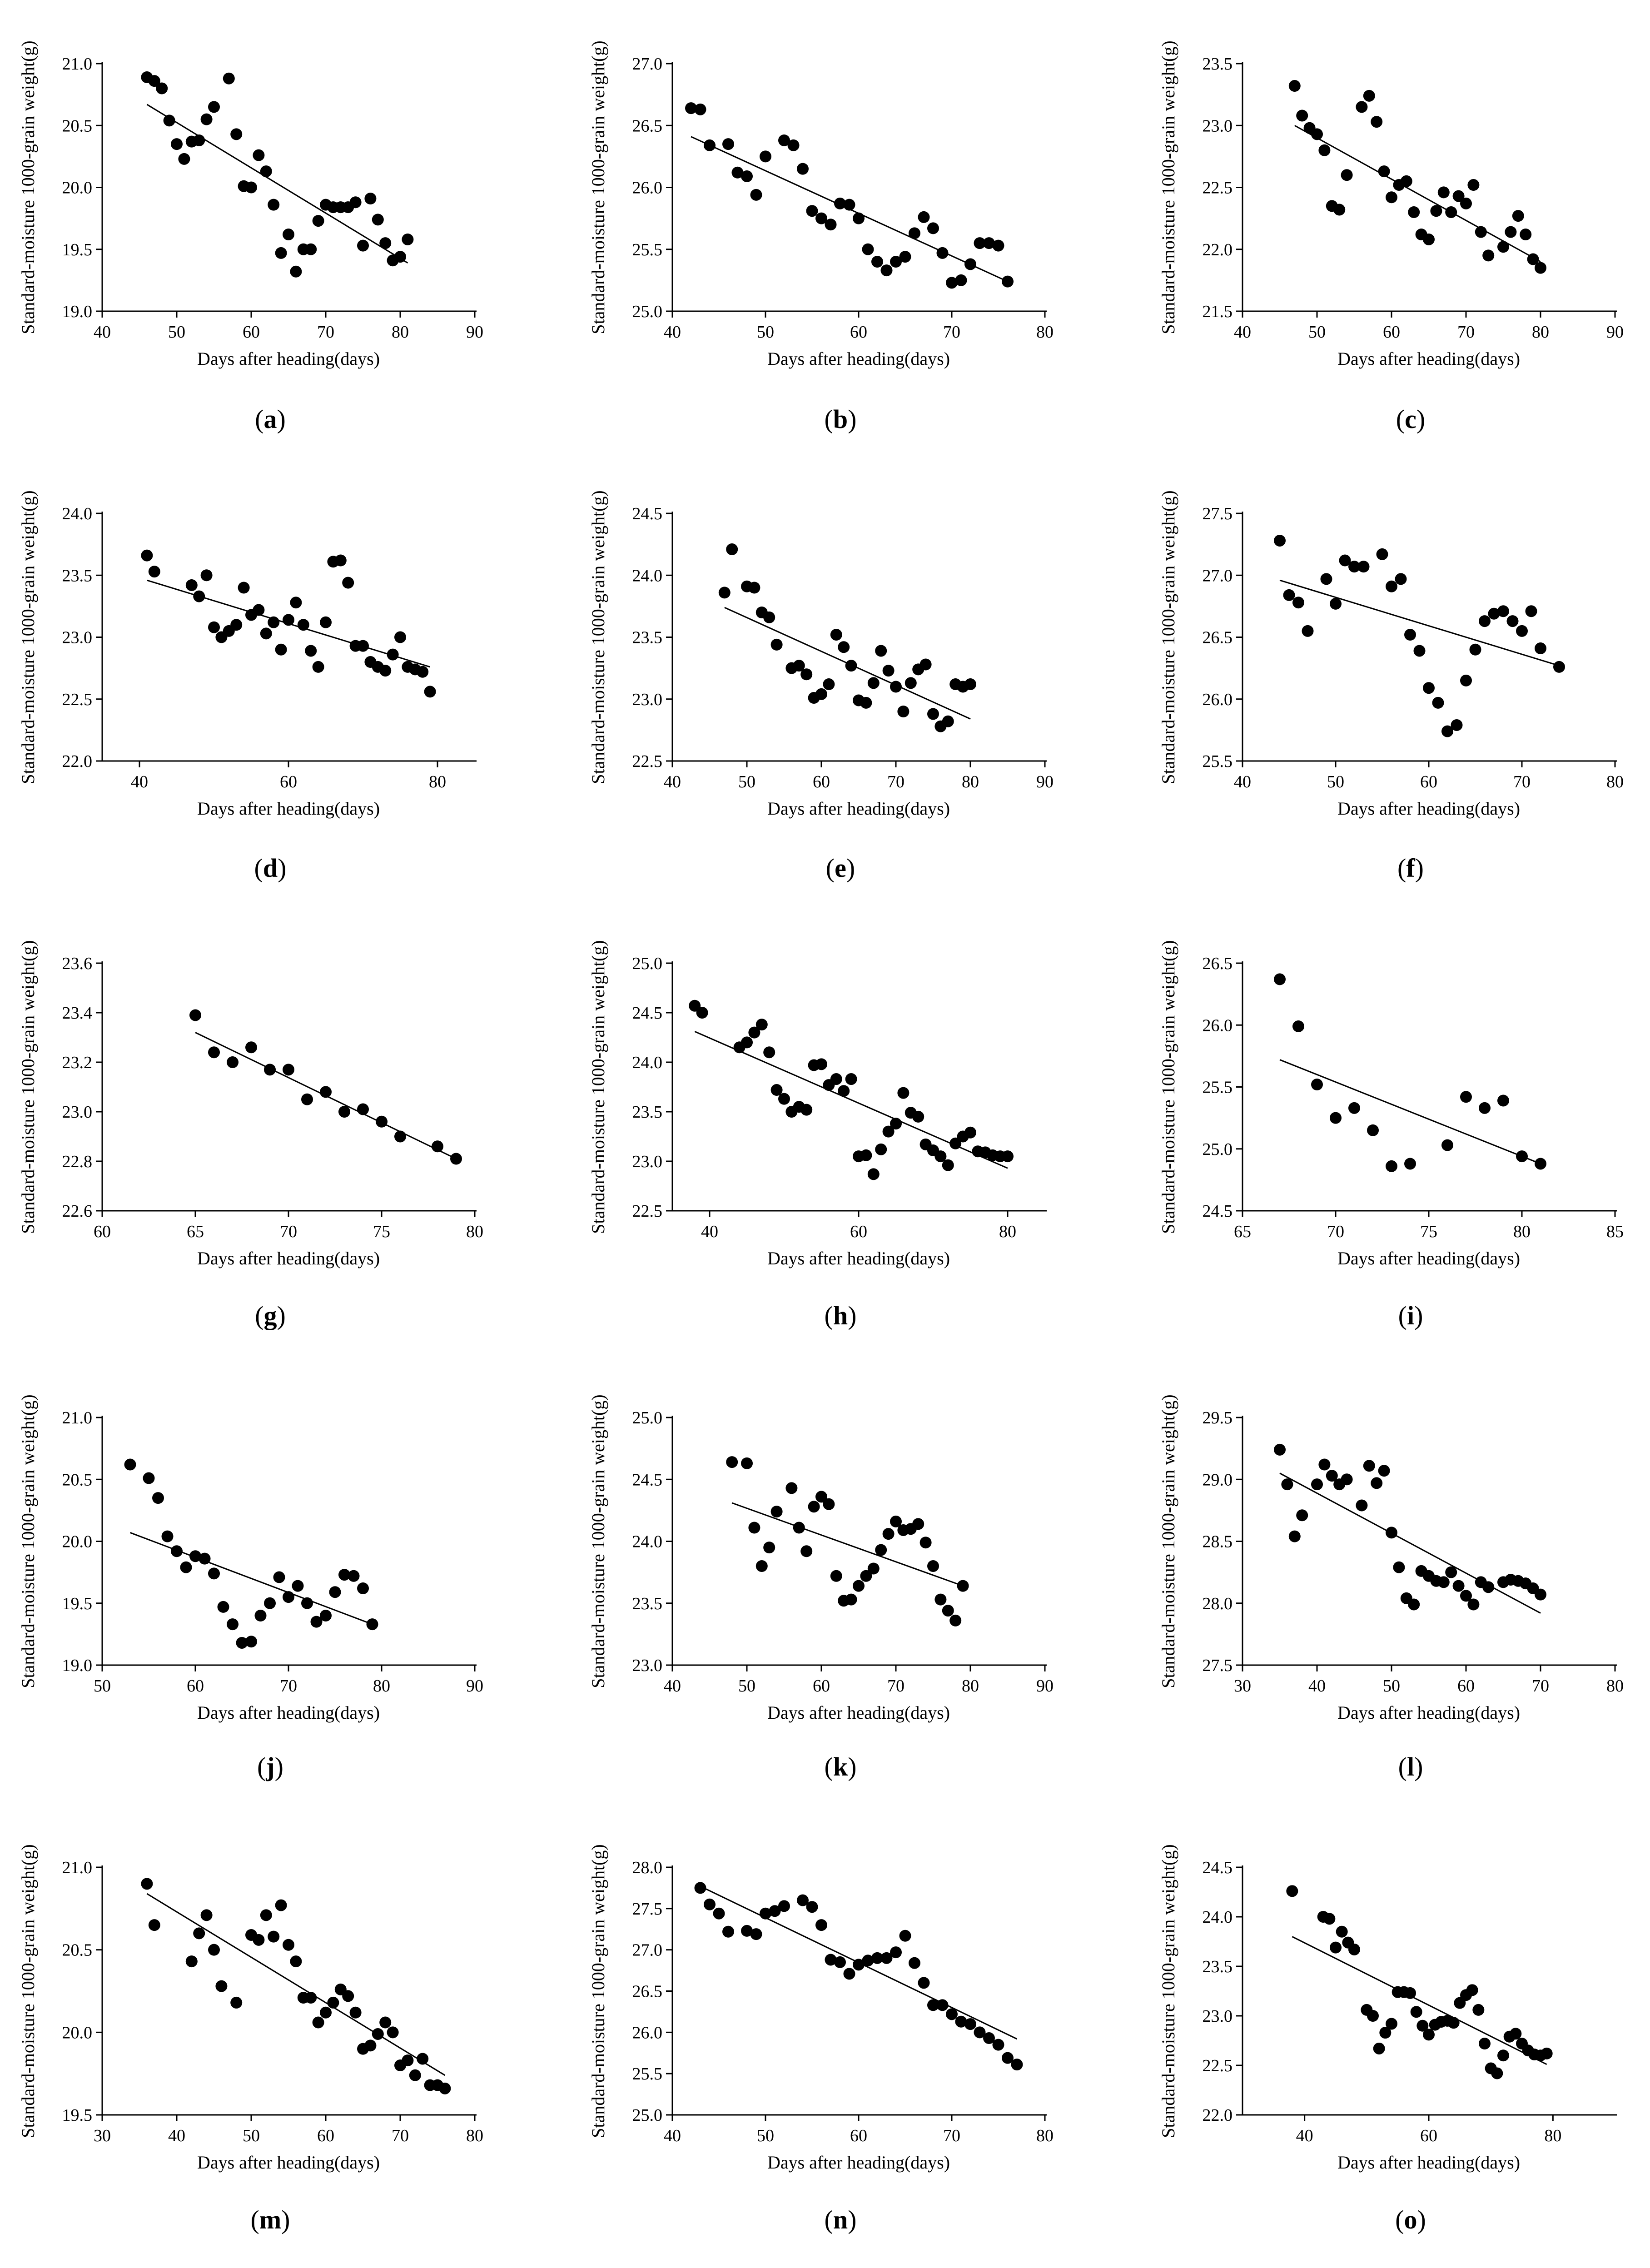 The height and width of the screenshot is (2268, 1650). I want to click on y-tick-label: 22.0, so click(77, 761).